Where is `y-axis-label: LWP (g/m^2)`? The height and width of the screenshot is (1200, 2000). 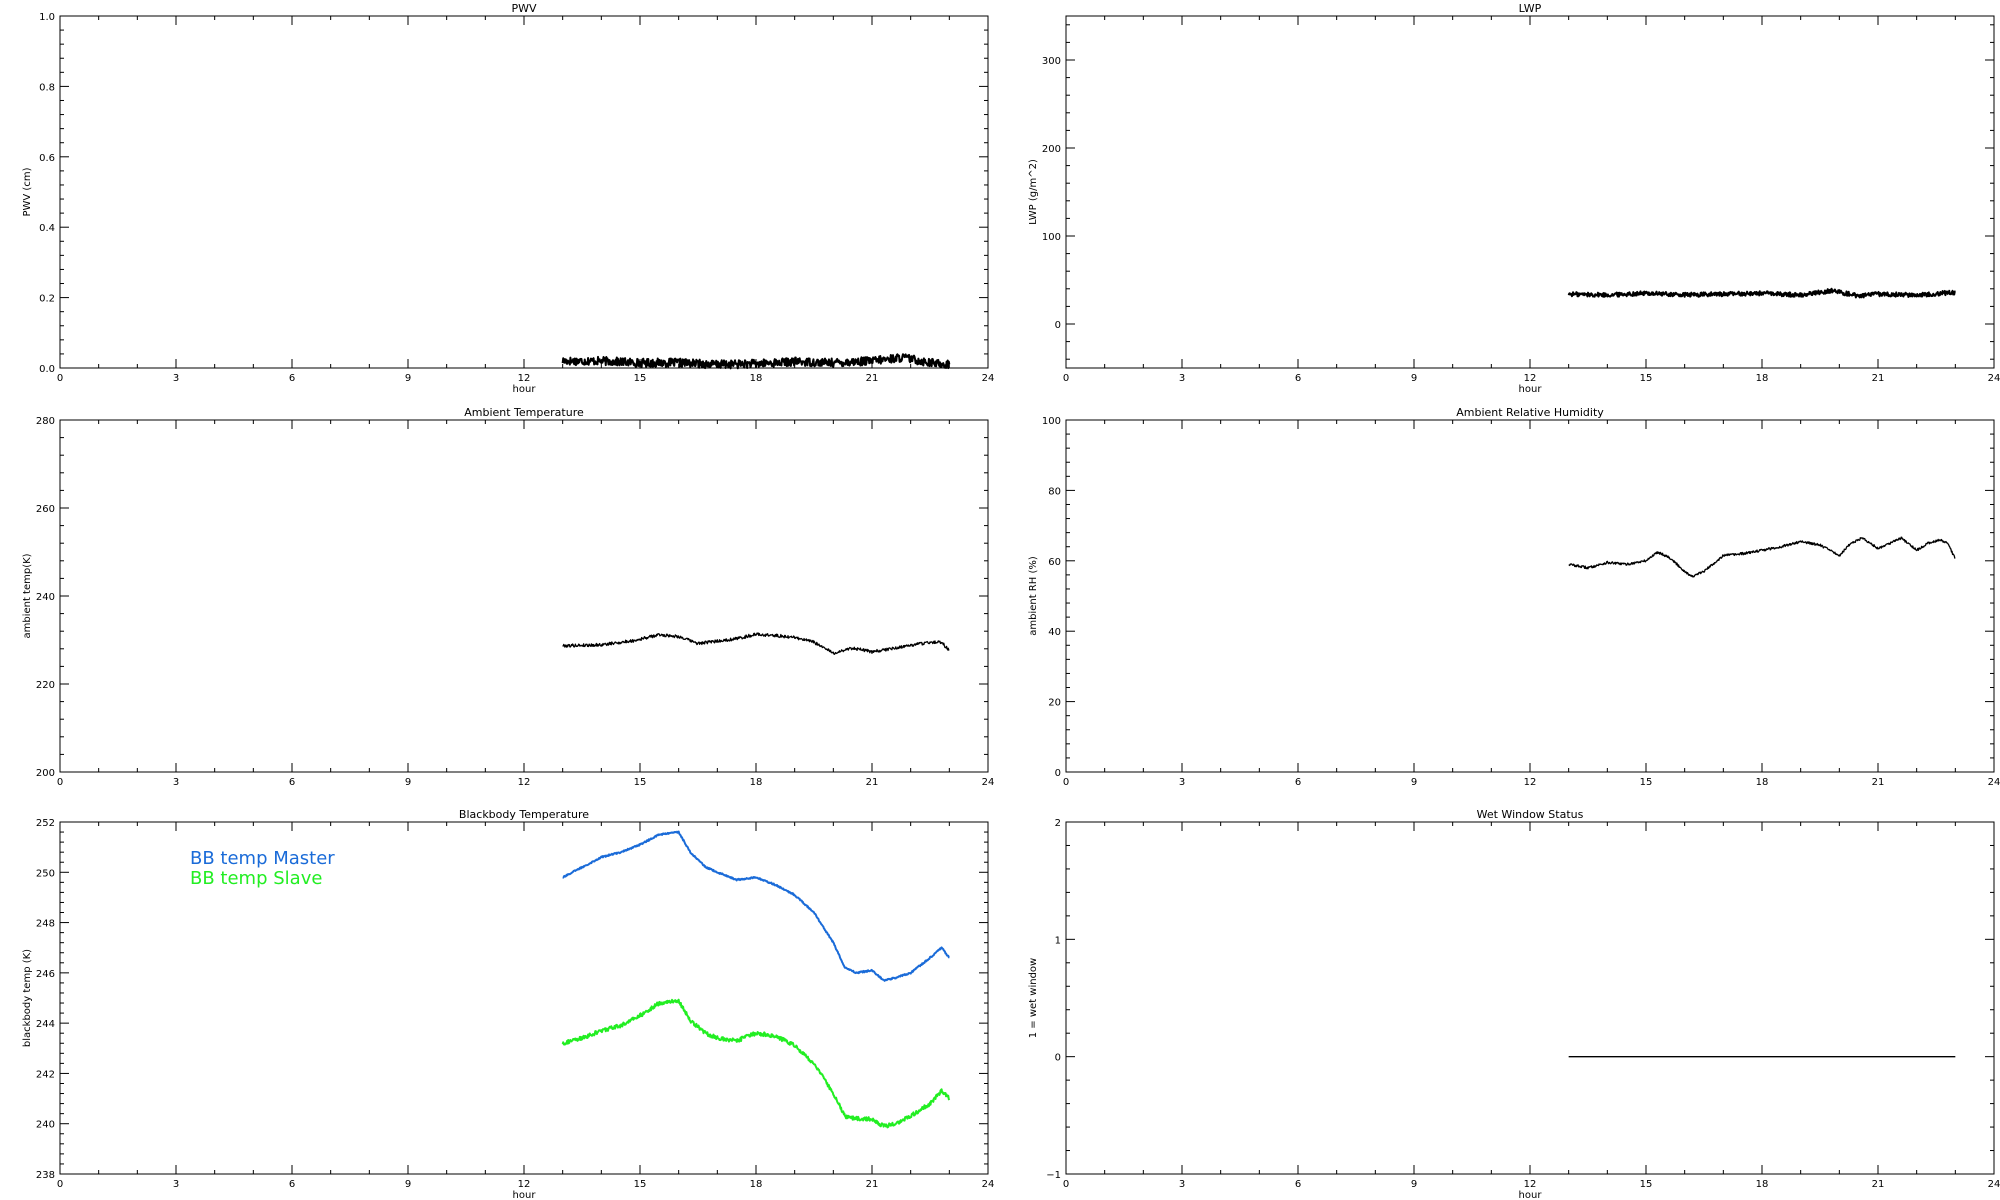
y-axis-label: LWP (g/m^2) is located at coordinates (1033, 192).